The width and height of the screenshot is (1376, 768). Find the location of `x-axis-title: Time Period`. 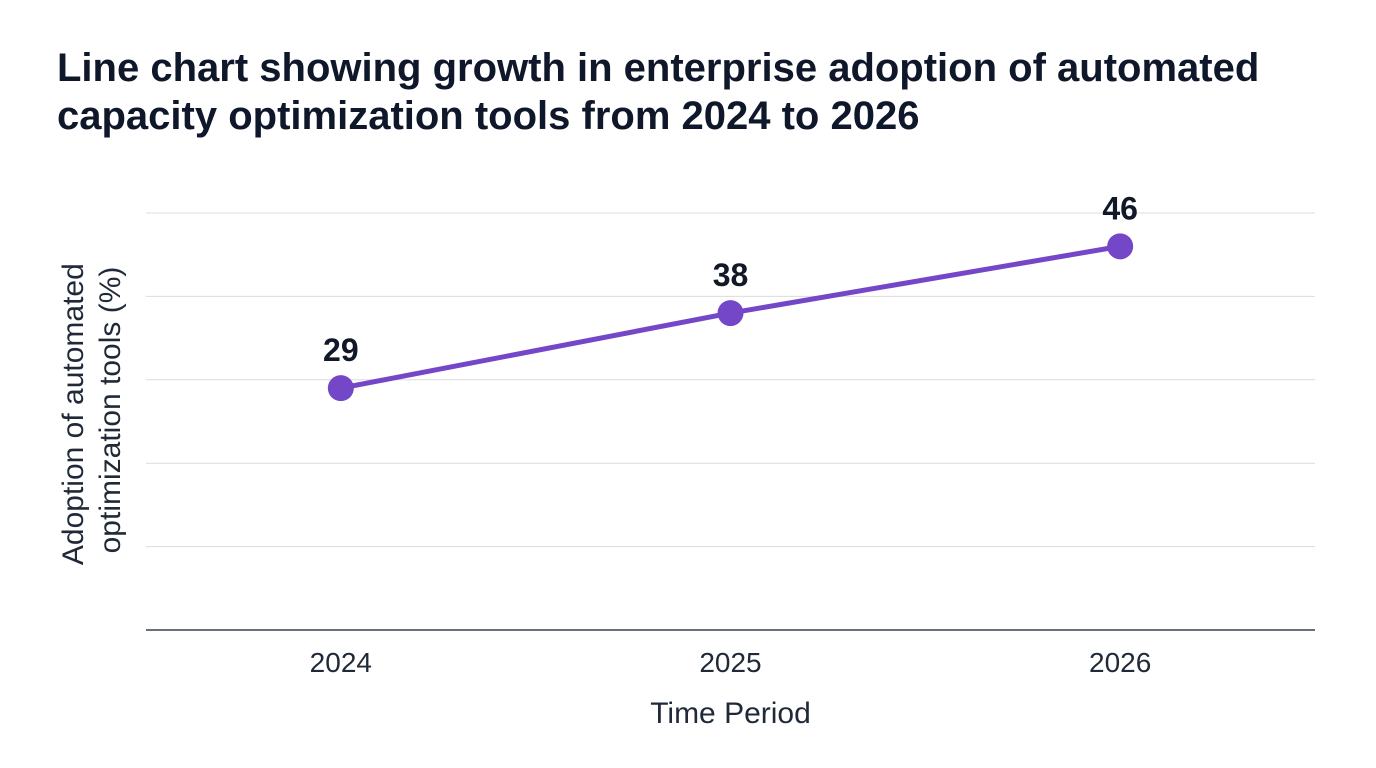

x-axis-title: Time Period is located at coordinates (730, 713).